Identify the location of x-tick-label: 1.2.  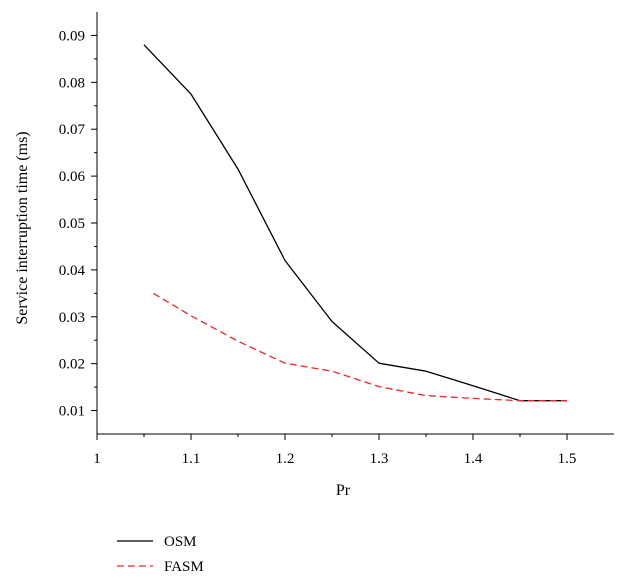
(285, 459).